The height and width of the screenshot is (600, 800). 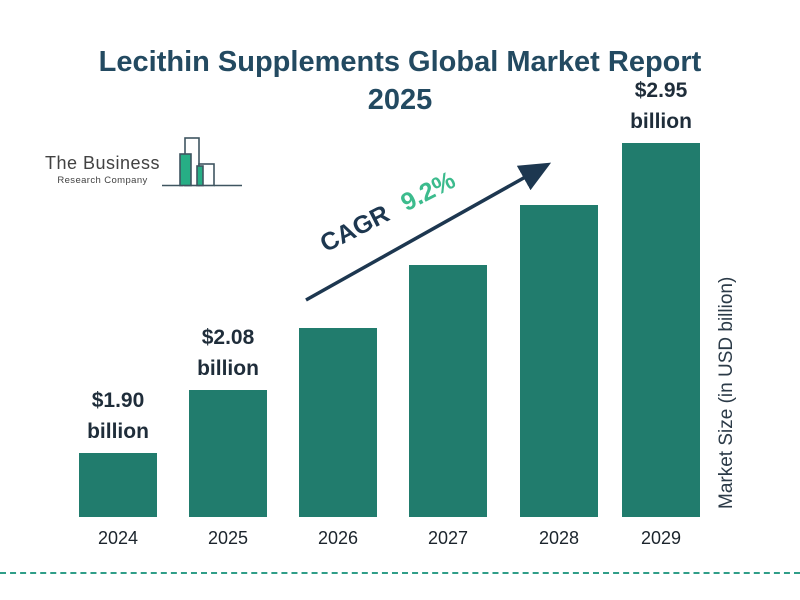 I want to click on bar-2026, so click(x=338, y=422).